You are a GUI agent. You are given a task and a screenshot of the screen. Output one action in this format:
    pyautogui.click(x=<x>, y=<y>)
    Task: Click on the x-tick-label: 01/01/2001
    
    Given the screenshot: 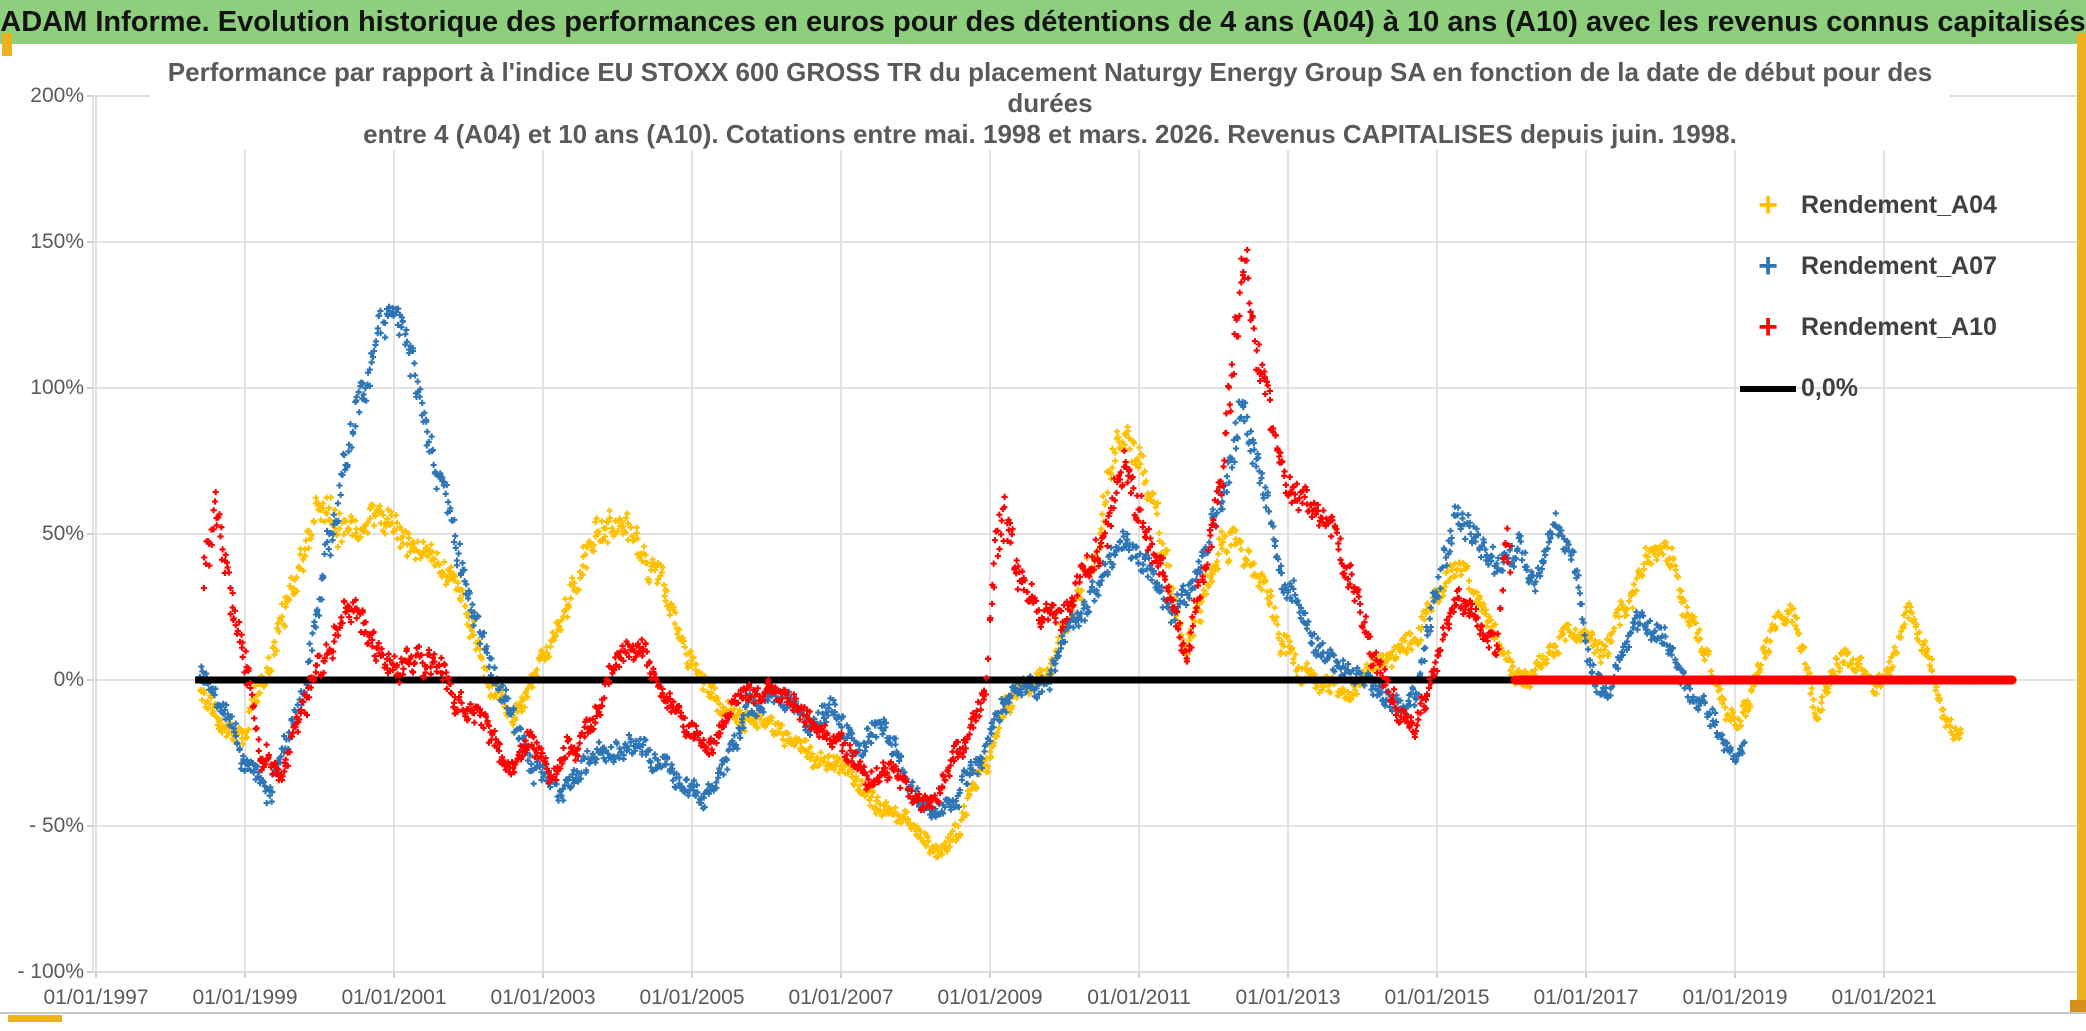 What is the action you would take?
    pyautogui.click(x=394, y=997)
    